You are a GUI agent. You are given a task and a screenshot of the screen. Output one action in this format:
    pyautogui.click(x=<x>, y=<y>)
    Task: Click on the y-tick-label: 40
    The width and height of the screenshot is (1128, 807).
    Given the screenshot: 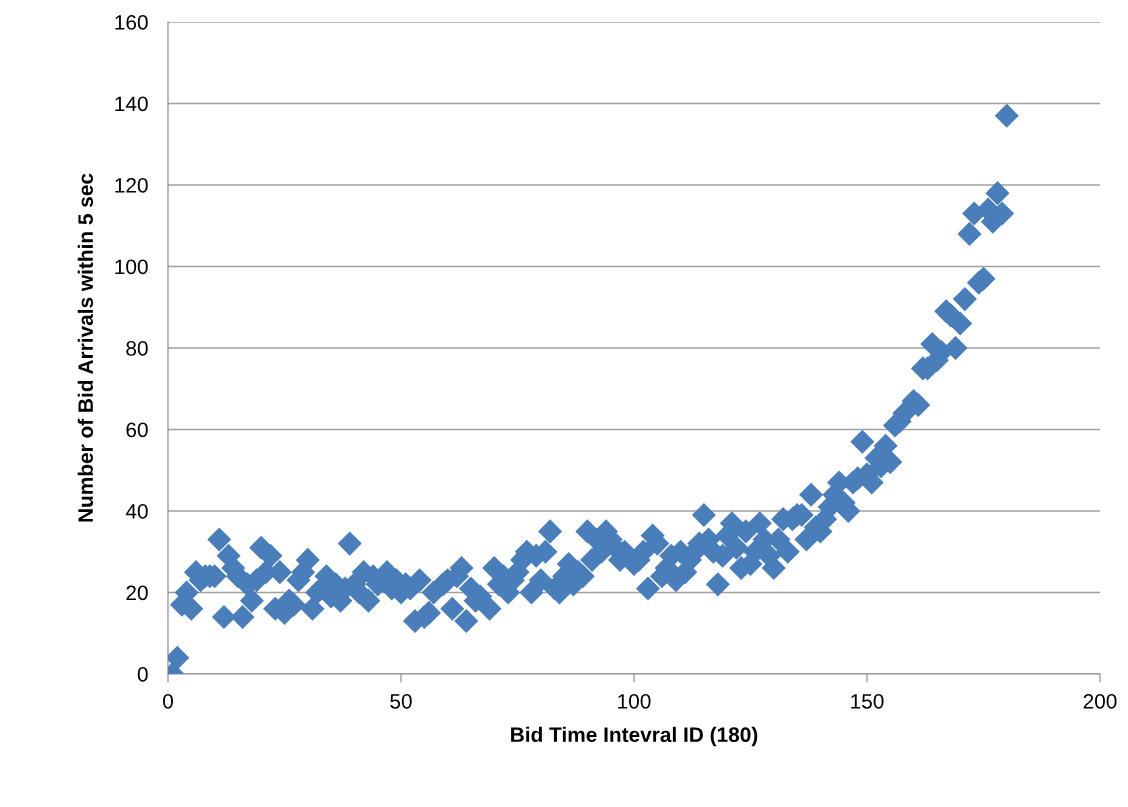 What is the action you would take?
    pyautogui.click(x=136, y=511)
    